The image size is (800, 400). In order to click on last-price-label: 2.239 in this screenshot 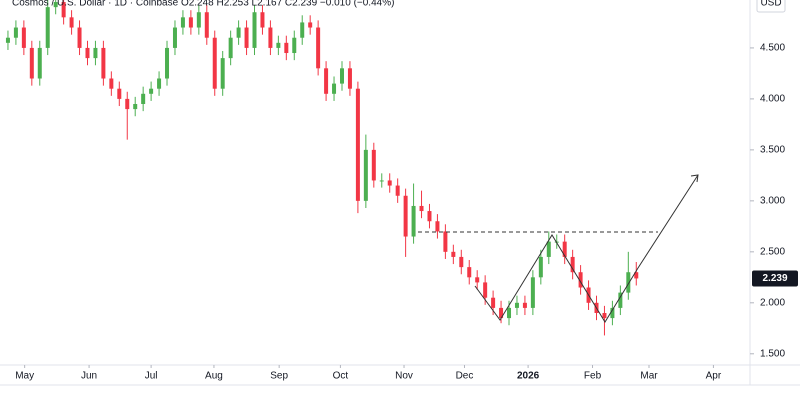, I will do `click(774, 278)`.